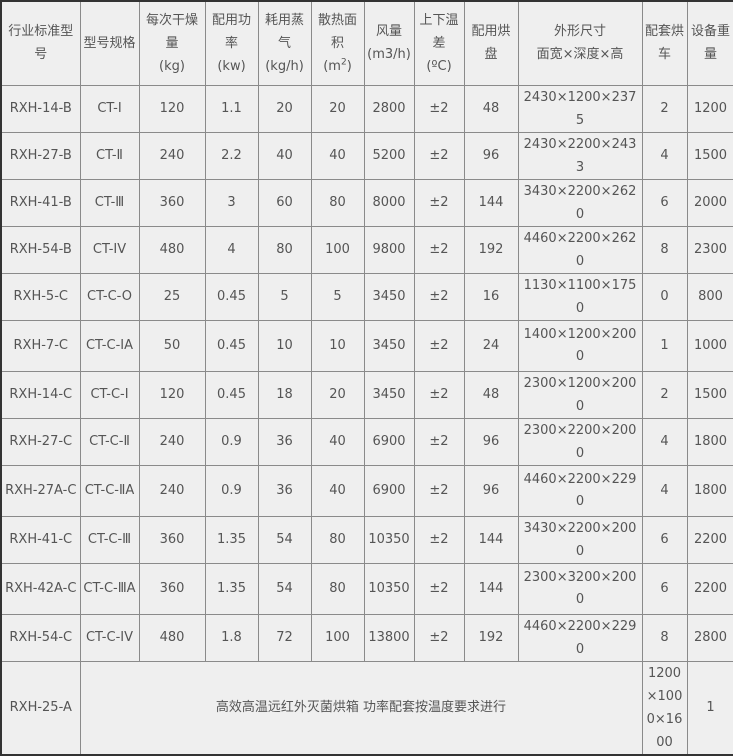  I want to click on header-label: 配套烘车, so click(664, 43).